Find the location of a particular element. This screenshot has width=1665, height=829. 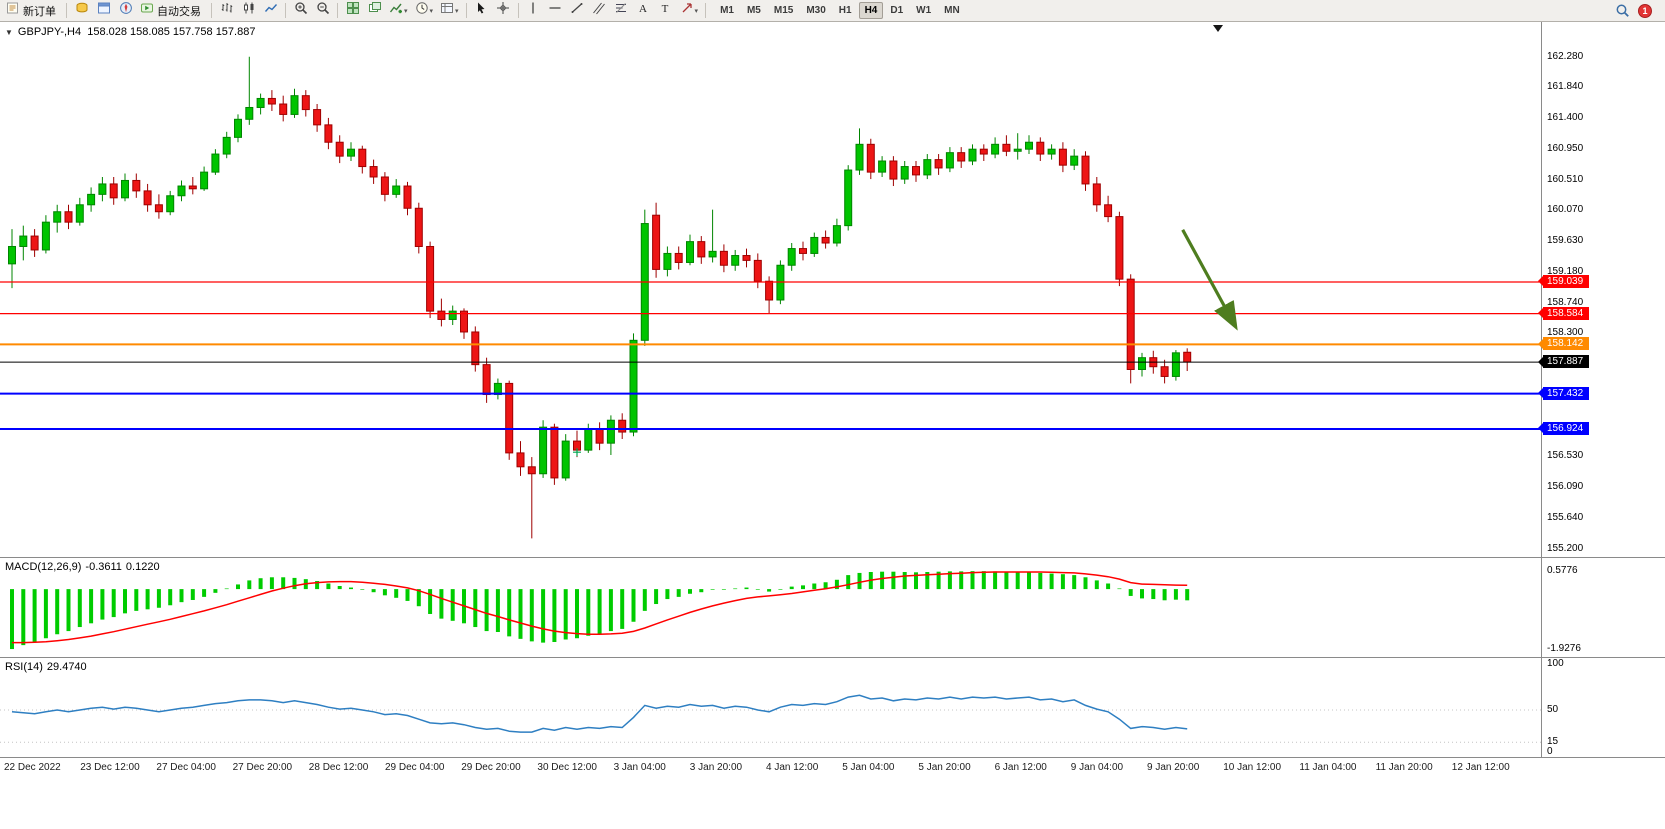

rsi-axis-label: 100 is located at coordinates (1555, 663).